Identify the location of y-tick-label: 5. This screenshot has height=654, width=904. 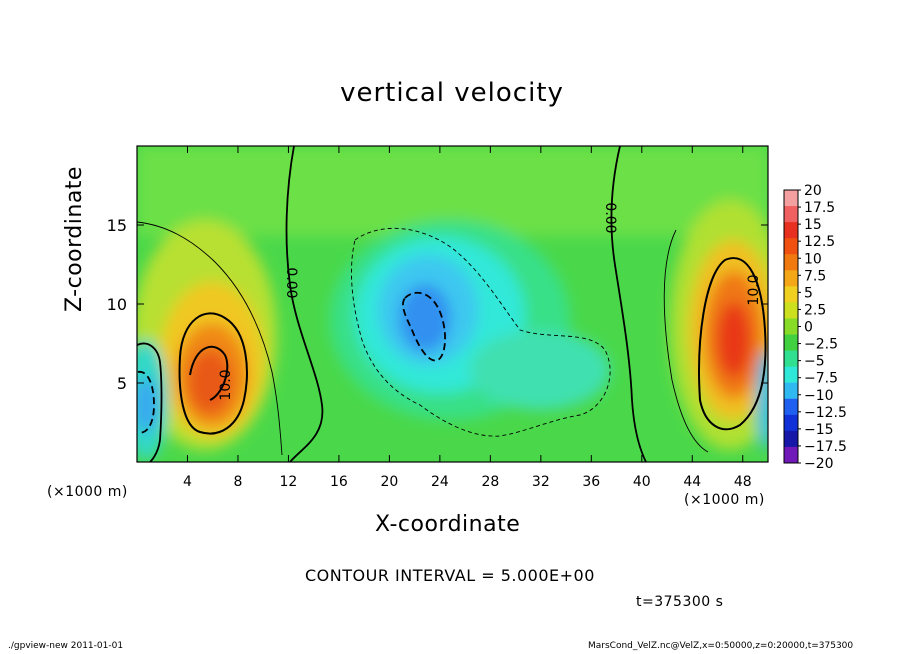
(122, 383).